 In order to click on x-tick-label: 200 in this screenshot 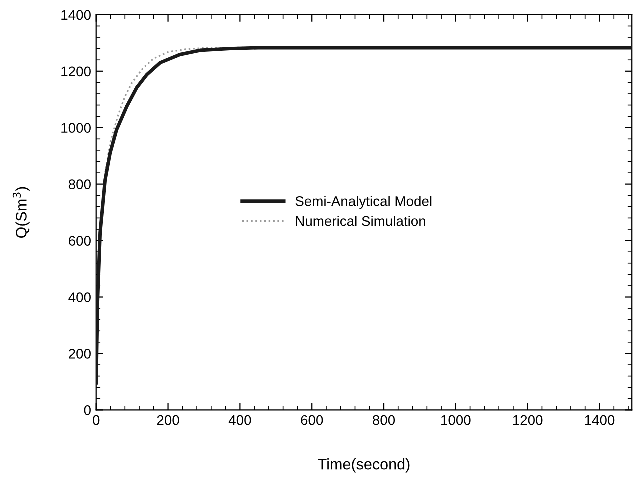, I will do `click(168, 420)`.